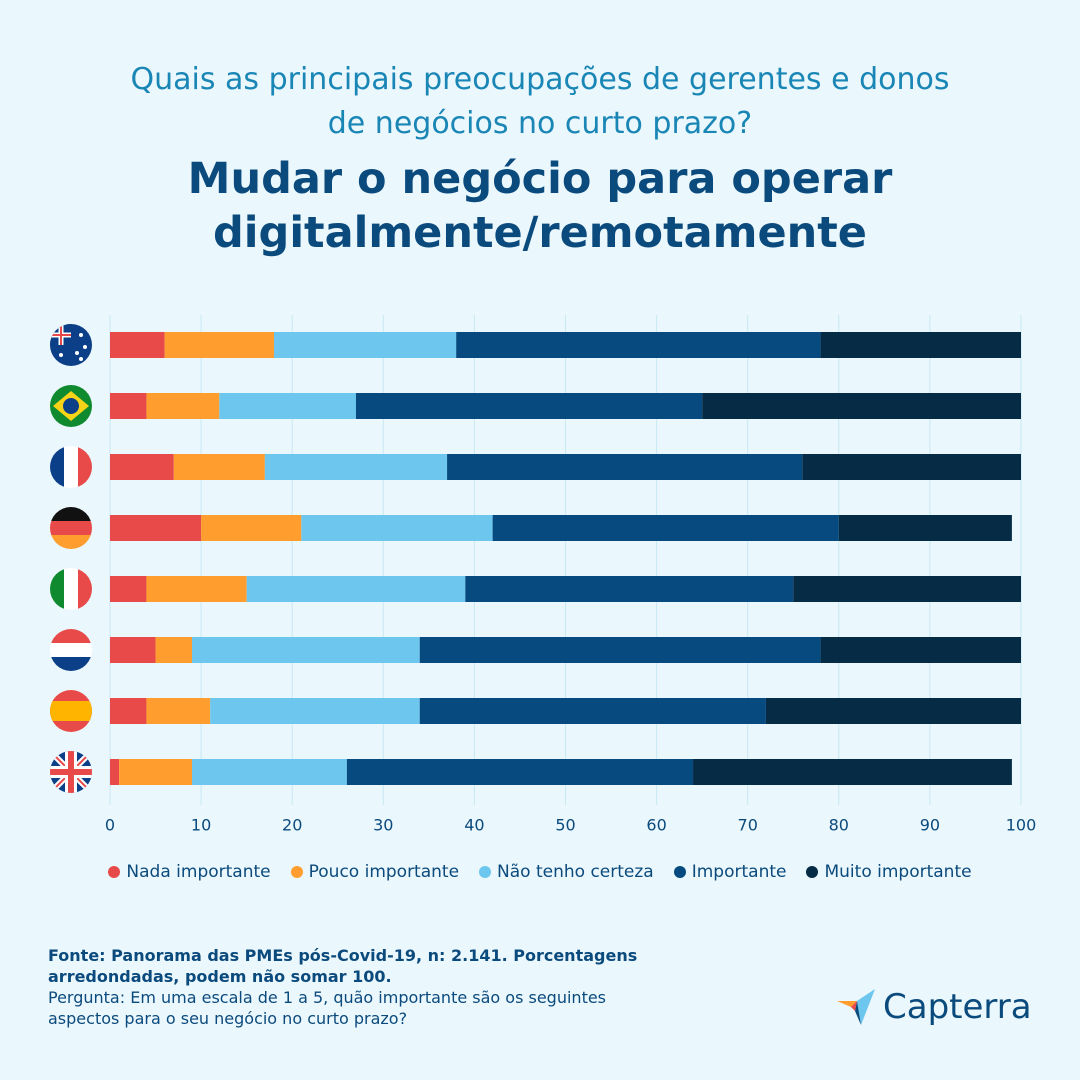 This screenshot has height=1080, width=1080. I want to click on x-tick-label: 90, so click(930, 825).